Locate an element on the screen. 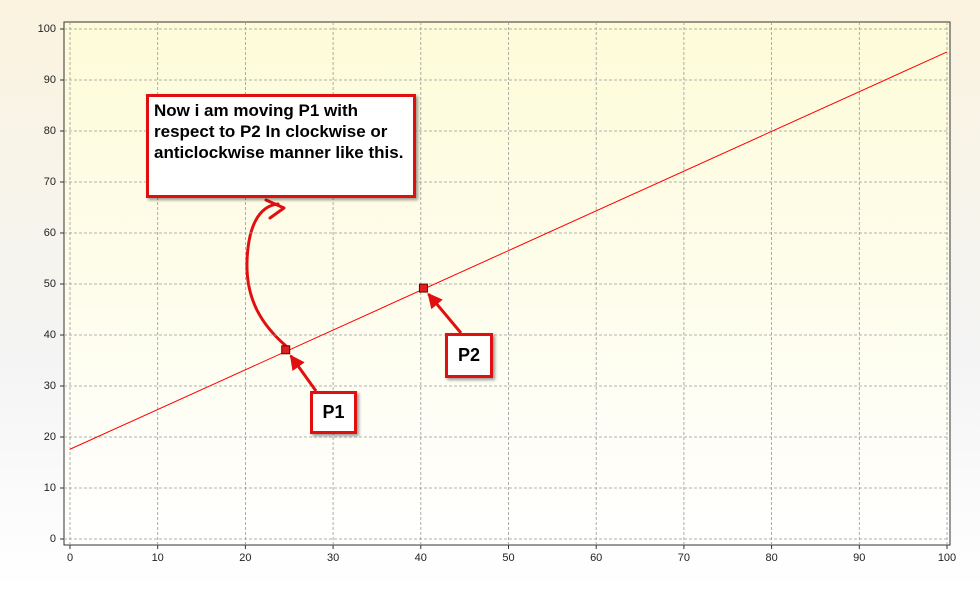  x-tick-label: 50 is located at coordinates (508, 558).